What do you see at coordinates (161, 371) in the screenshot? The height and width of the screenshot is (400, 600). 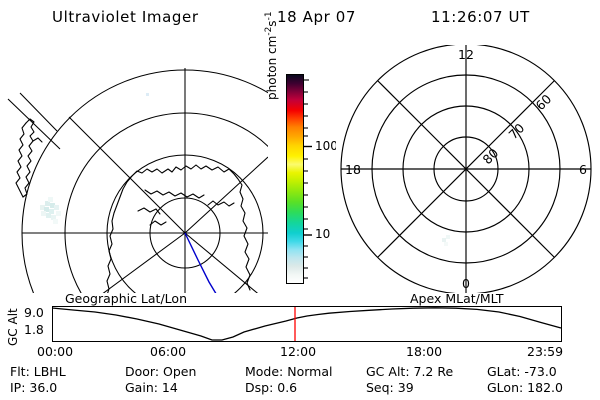 I see `status-door: Door: Open` at bounding box center [161, 371].